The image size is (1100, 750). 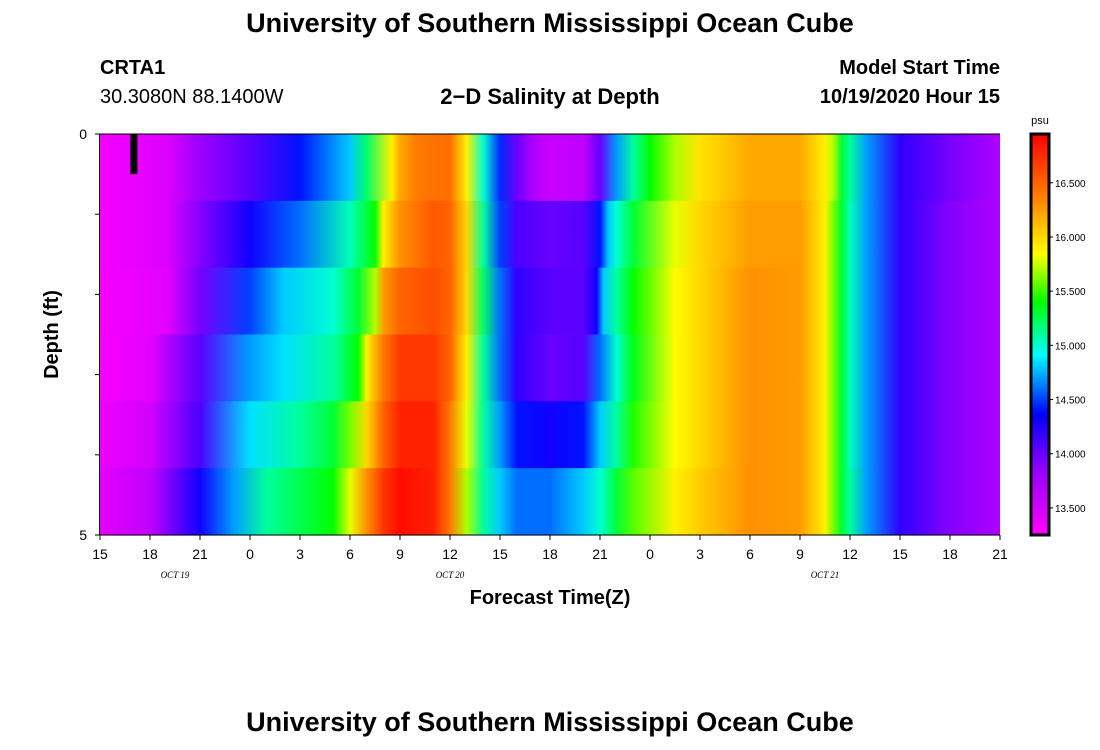 I want to click on colorbar-scale, so click(x=1040, y=334).